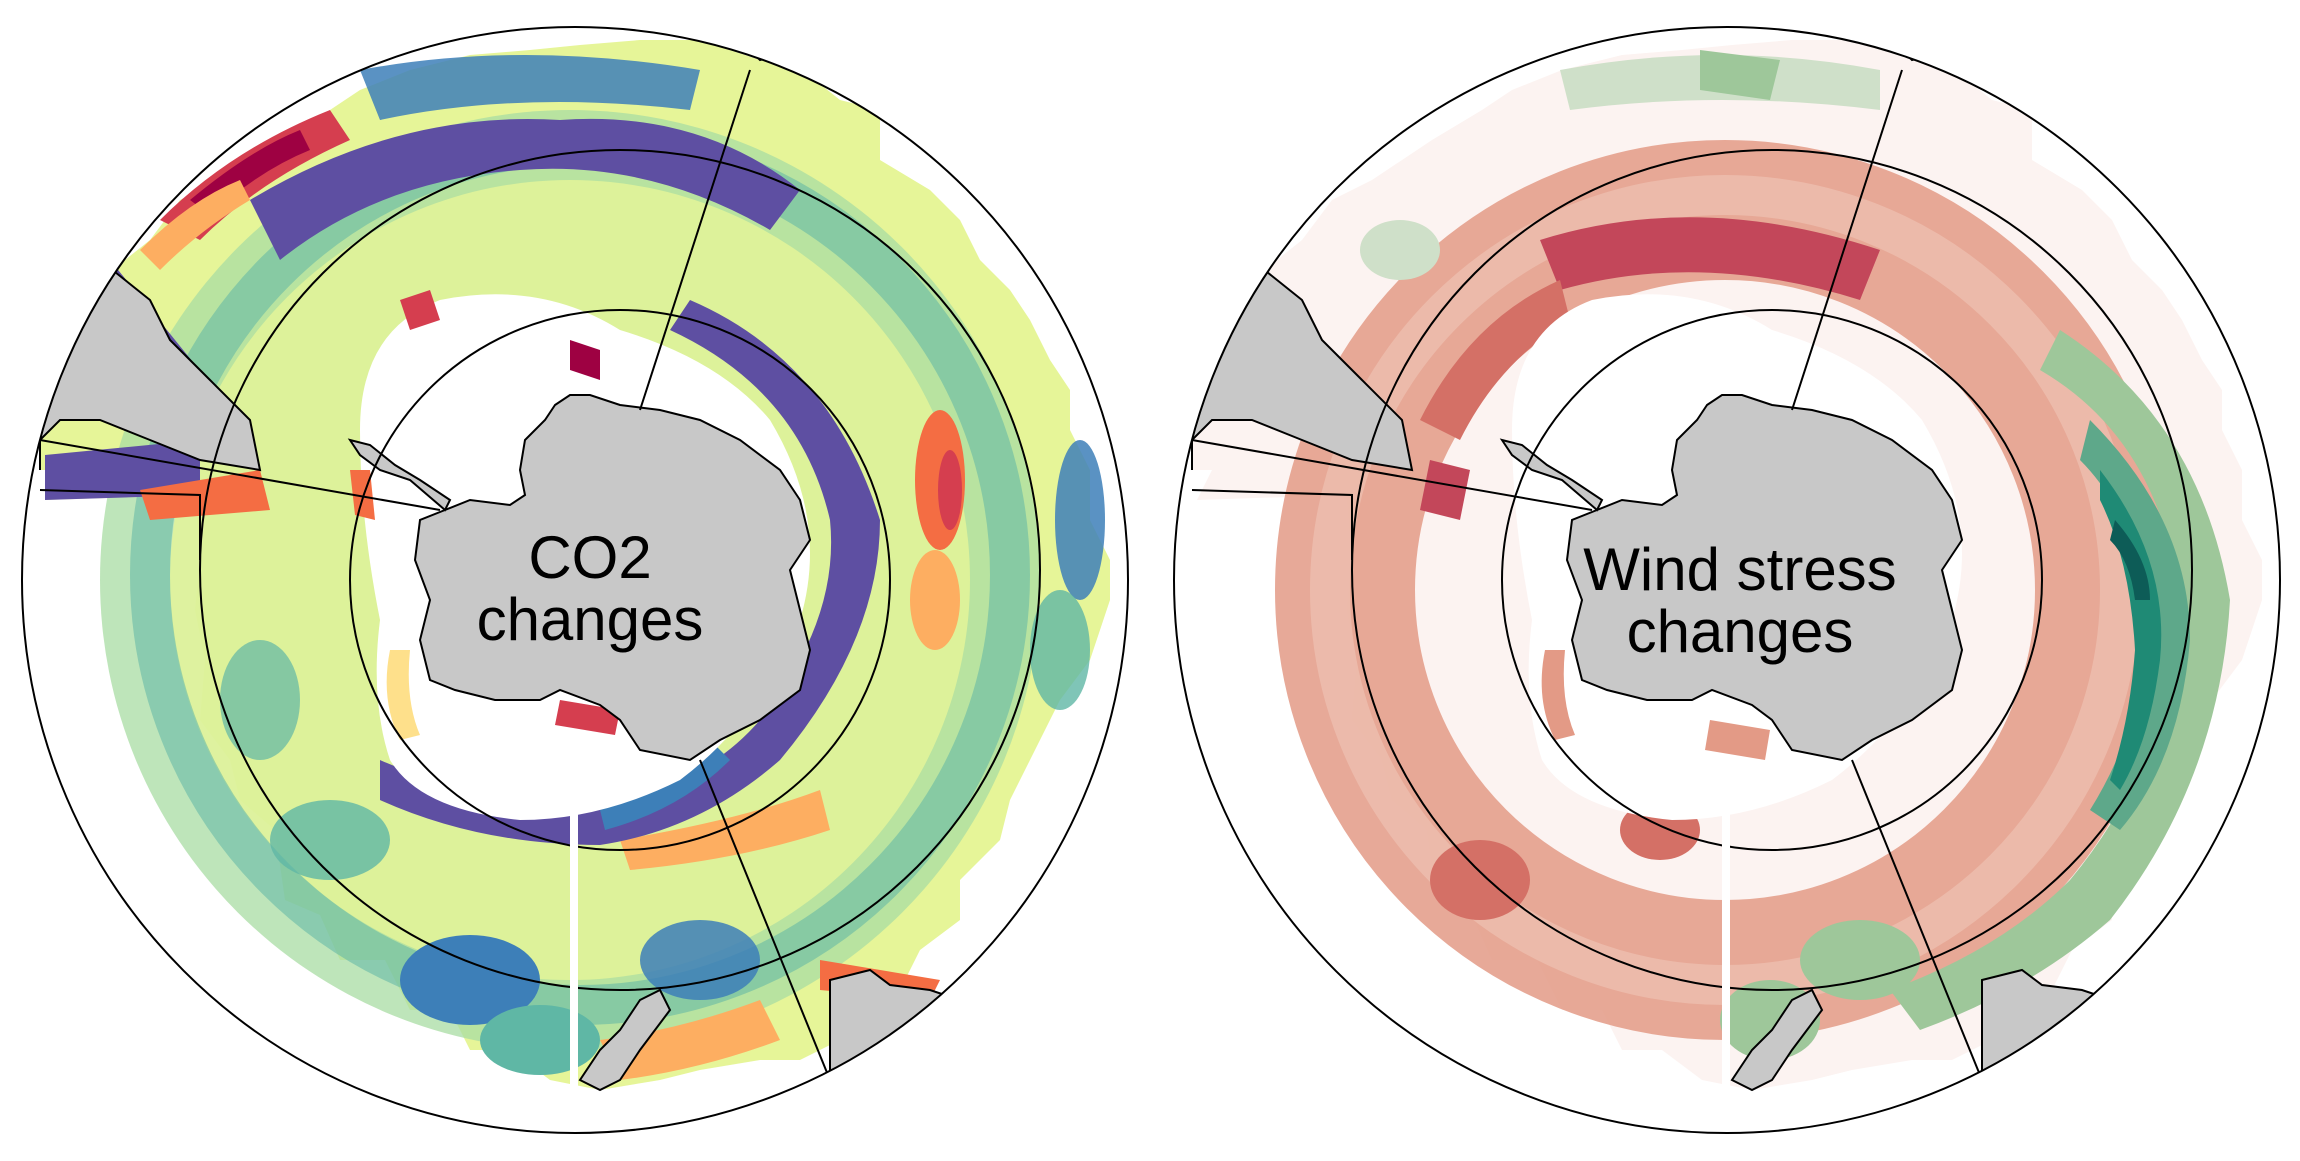 The width and height of the screenshot is (2300, 1161). What do you see at coordinates (590, 619) in the screenshot?
I see `co2-label-line2: changes` at bounding box center [590, 619].